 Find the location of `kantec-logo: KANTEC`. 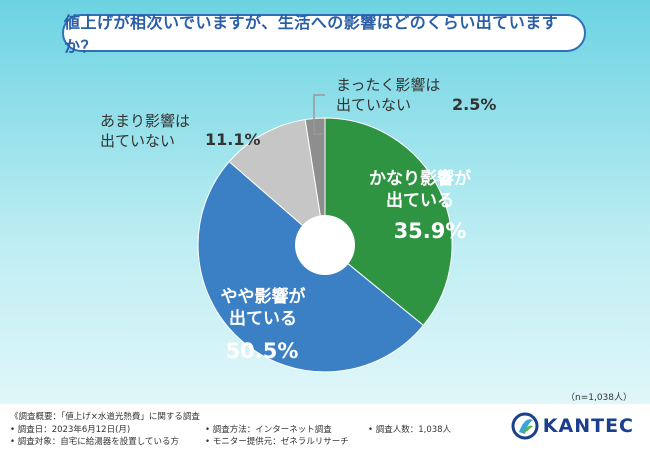

kantec-logo: KANTEC is located at coordinates (572, 426).